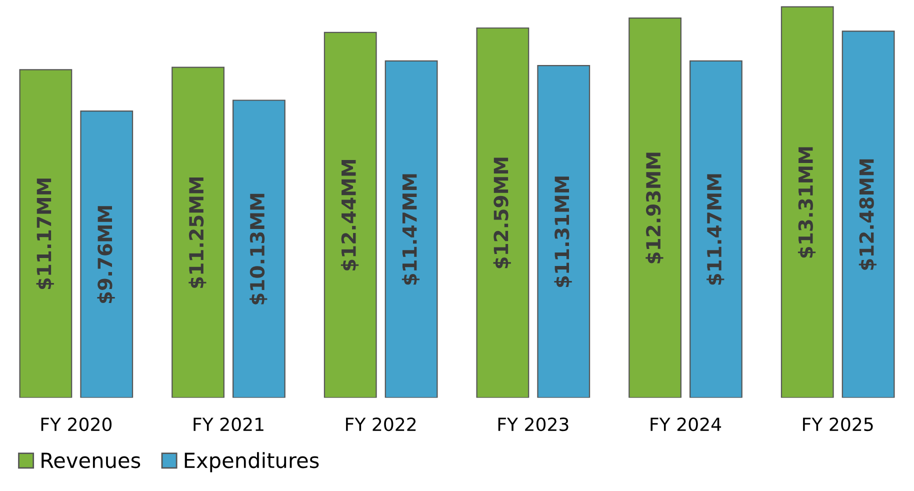 Image resolution: width=914 pixels, height=491 pixels. What do you see at coordinates (838, 424) in the screenshot?
I see `x-tick-label: FY 2025` at bounding box center [838, 424].